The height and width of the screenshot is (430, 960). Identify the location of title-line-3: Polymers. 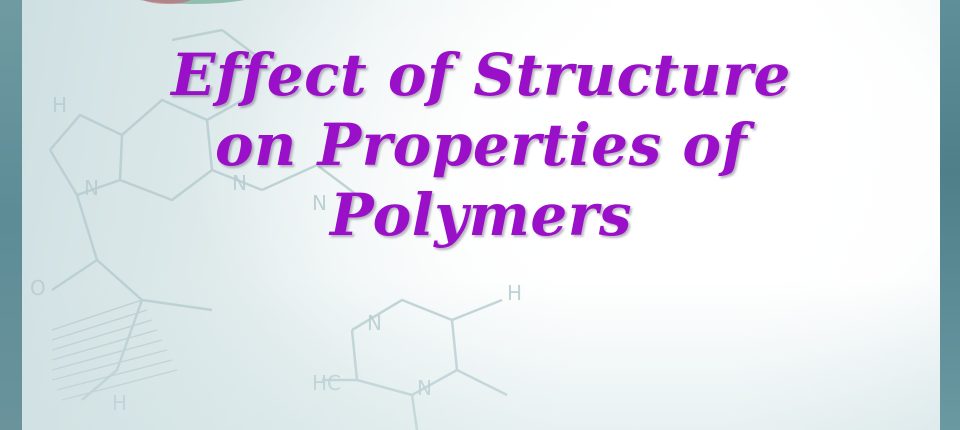
(481, 215).